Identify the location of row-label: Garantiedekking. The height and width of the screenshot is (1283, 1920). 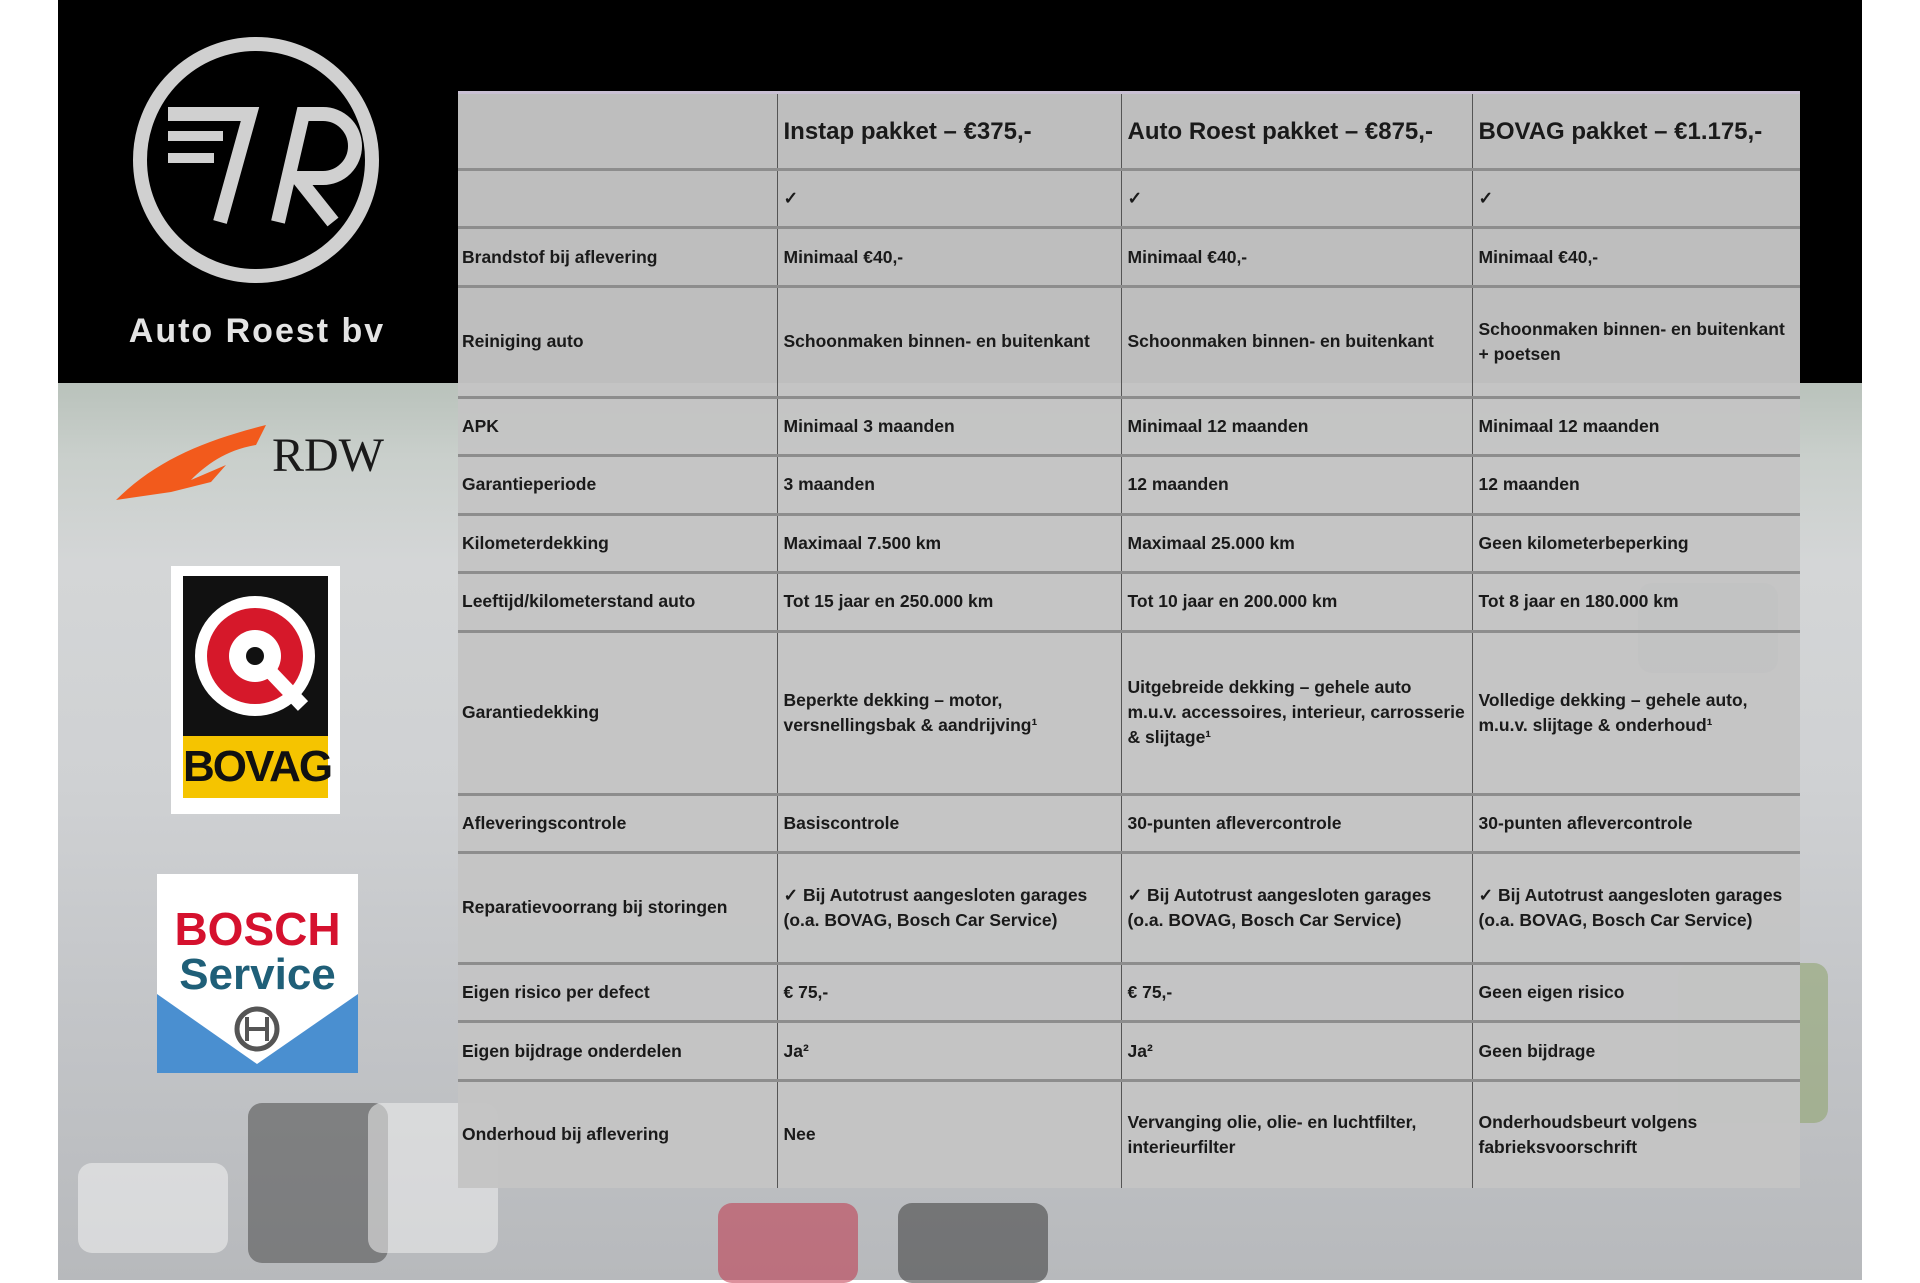
(618, 713).